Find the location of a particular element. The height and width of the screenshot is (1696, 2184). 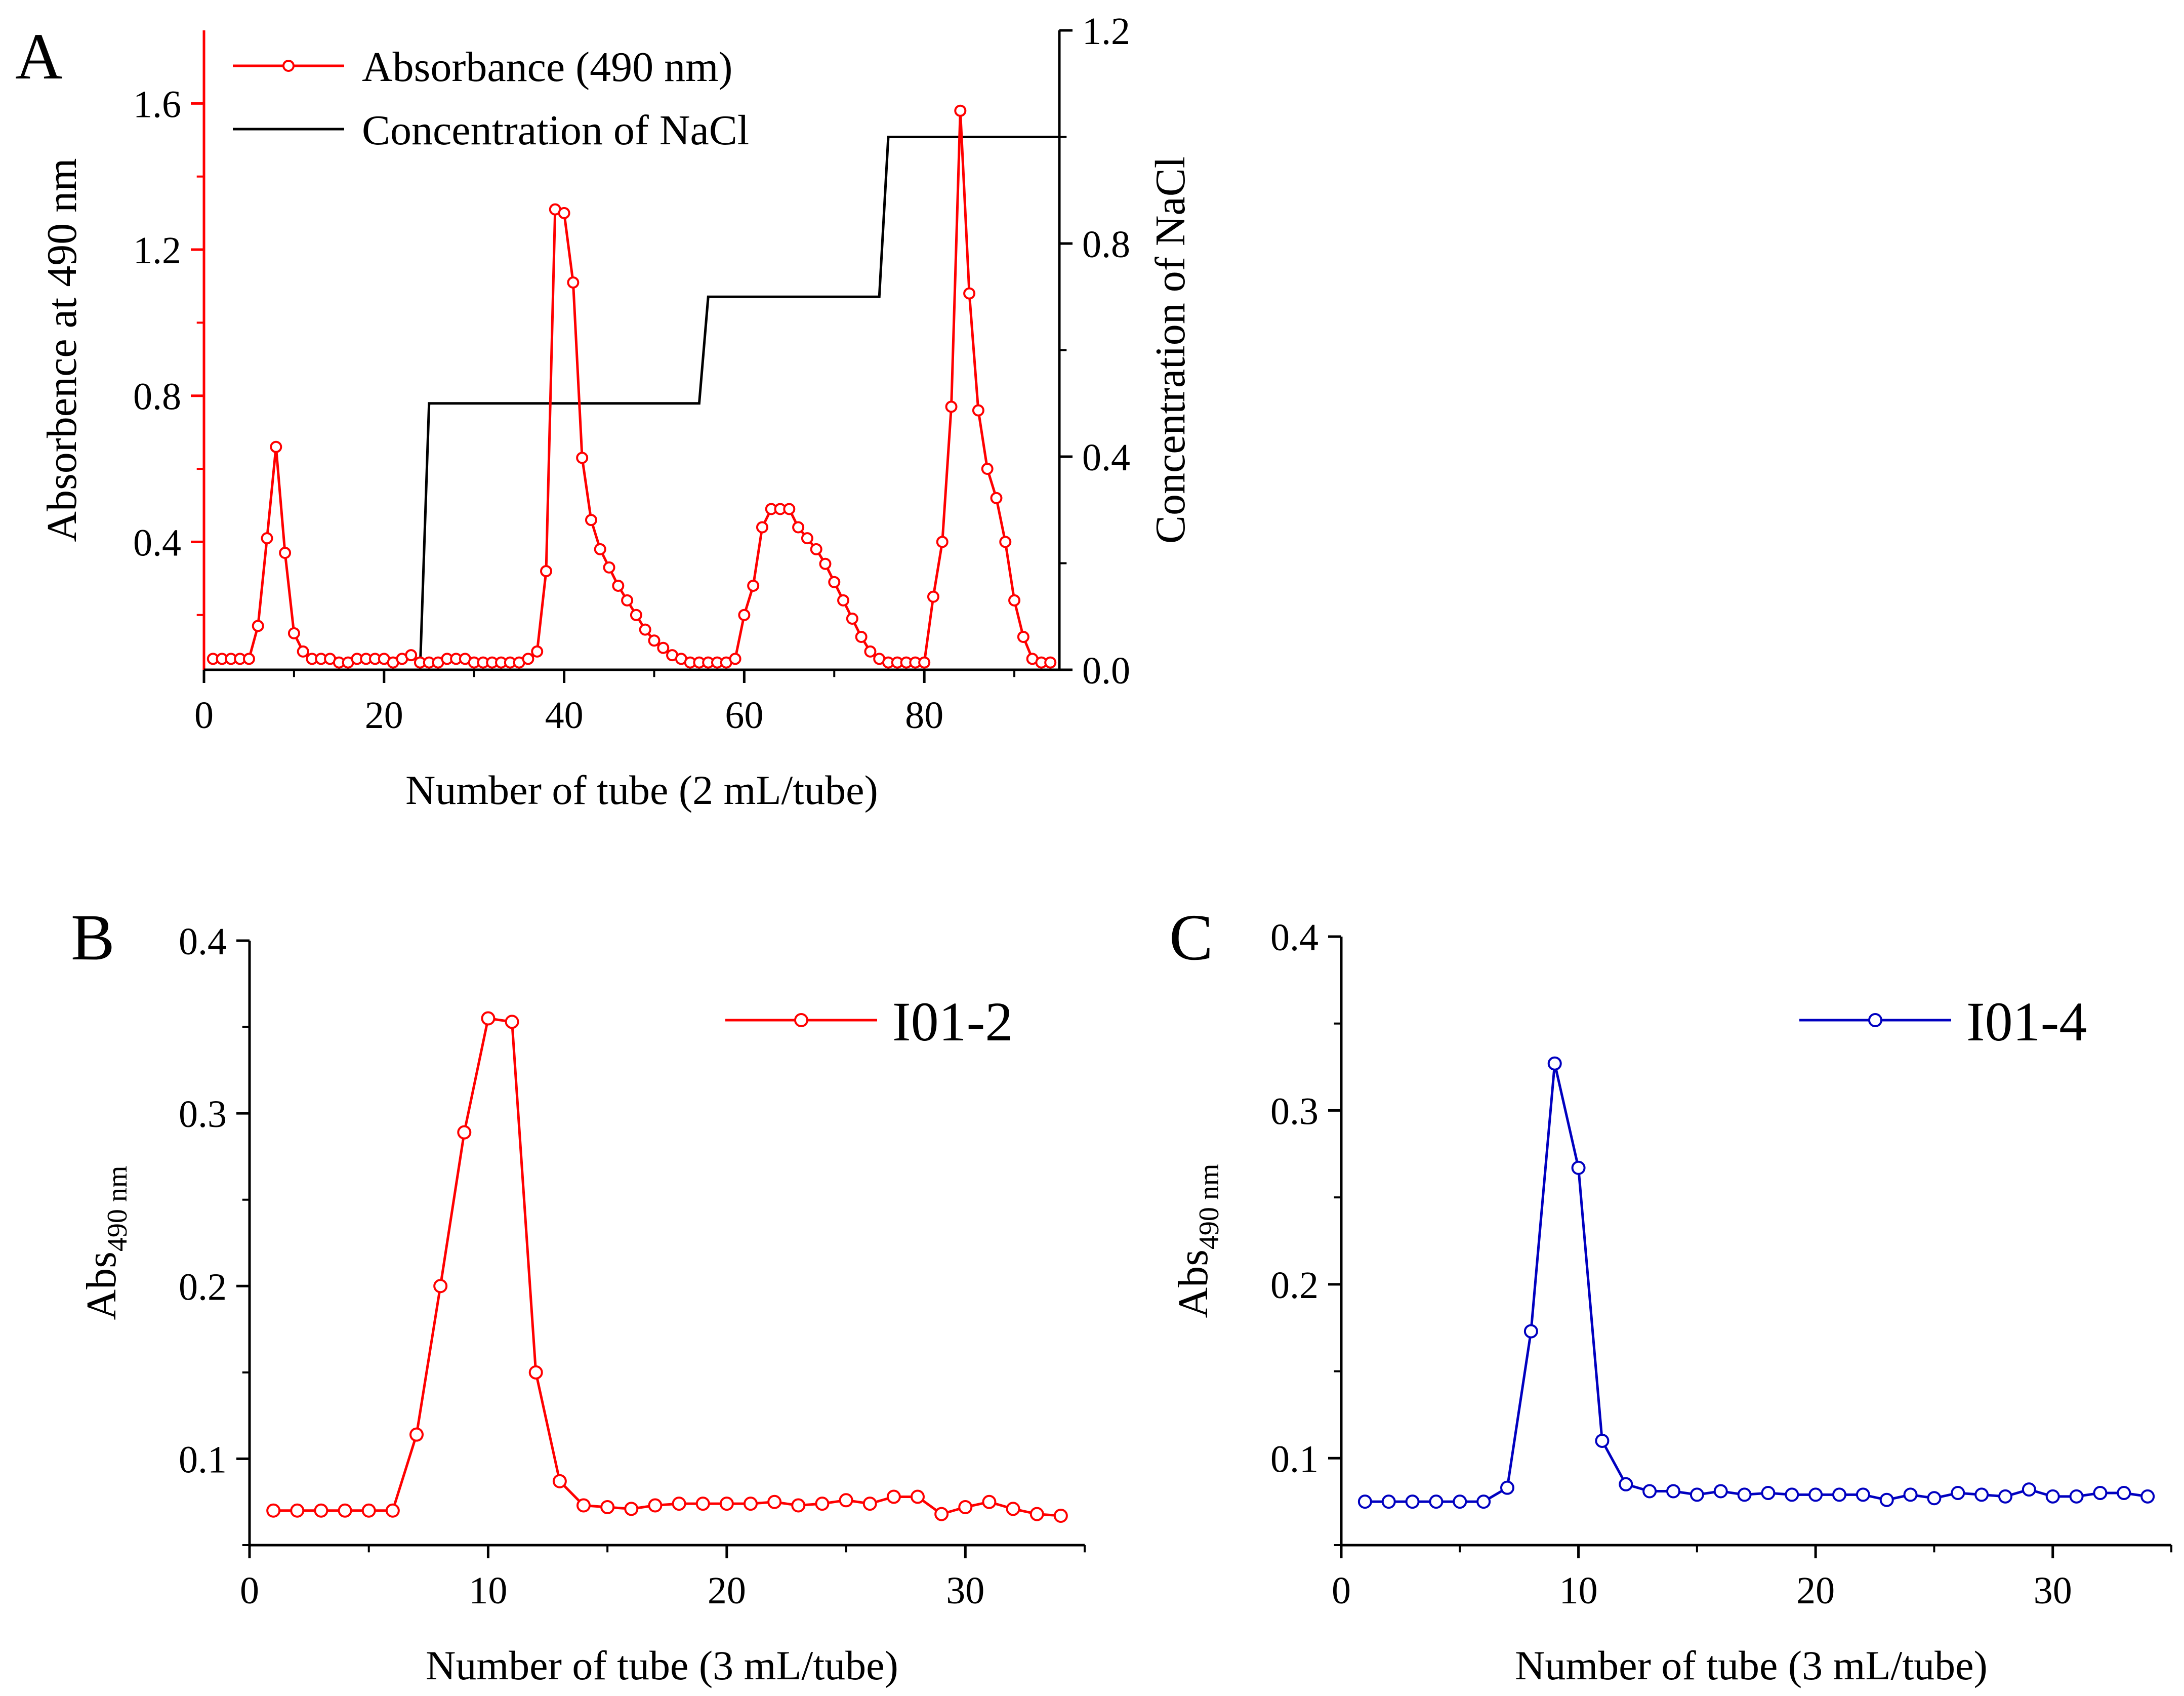

legend-label-absorbance: Absorbance (490 nm) is located at coordinates (547, 67).